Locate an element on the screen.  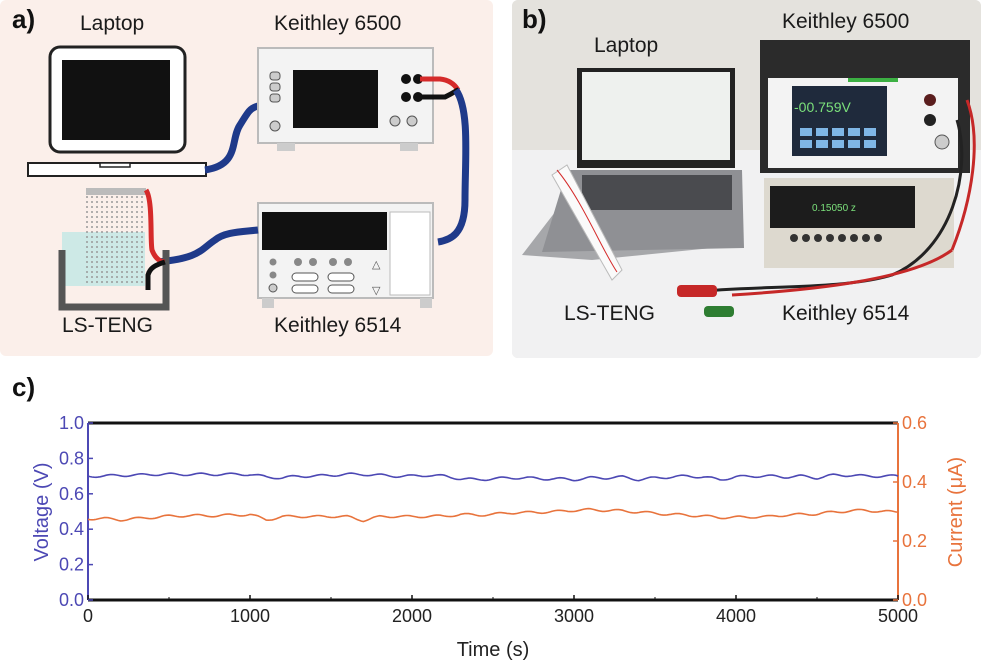
y-right-tick-label: 0.0 is located at coordinates (914, 600).